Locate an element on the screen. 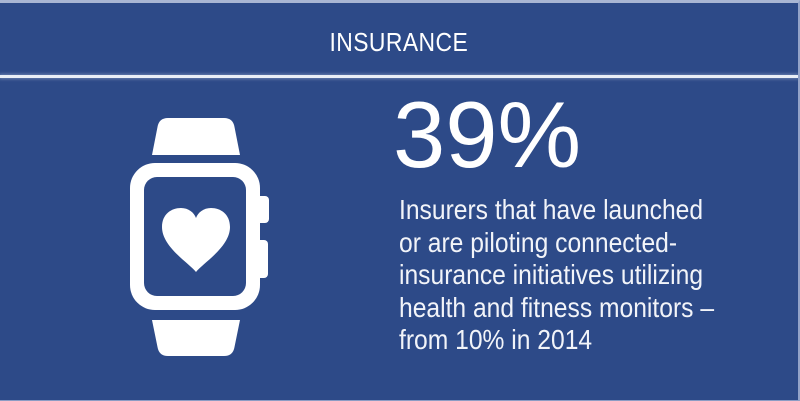 The image size is (800, 401). stat-description-line: from 10% in 2014 is located at coordinates (496, 339).